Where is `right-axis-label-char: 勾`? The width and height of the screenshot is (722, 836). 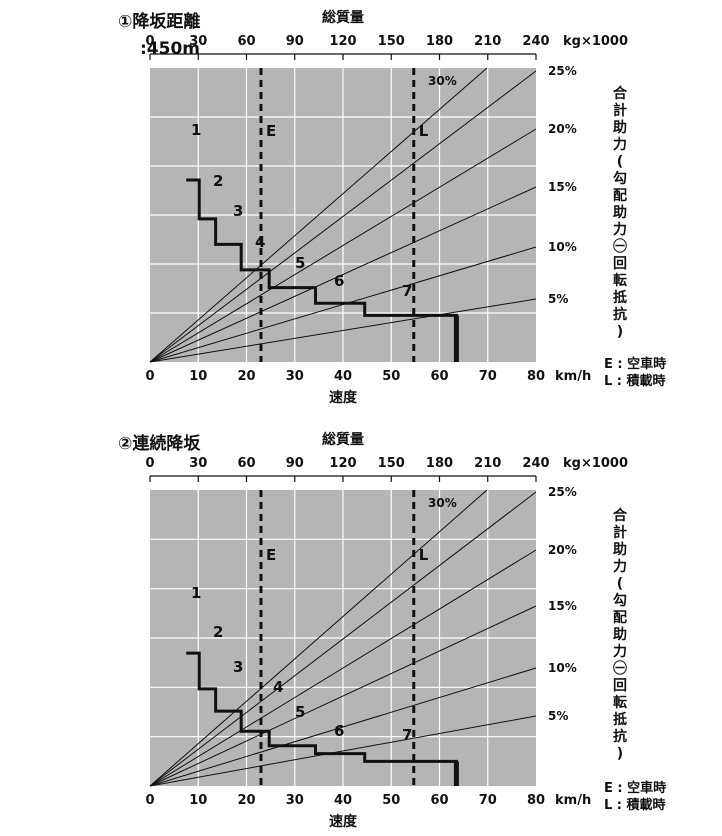 right-axis-label-char: 勾 is located at coordinates (620, 178).